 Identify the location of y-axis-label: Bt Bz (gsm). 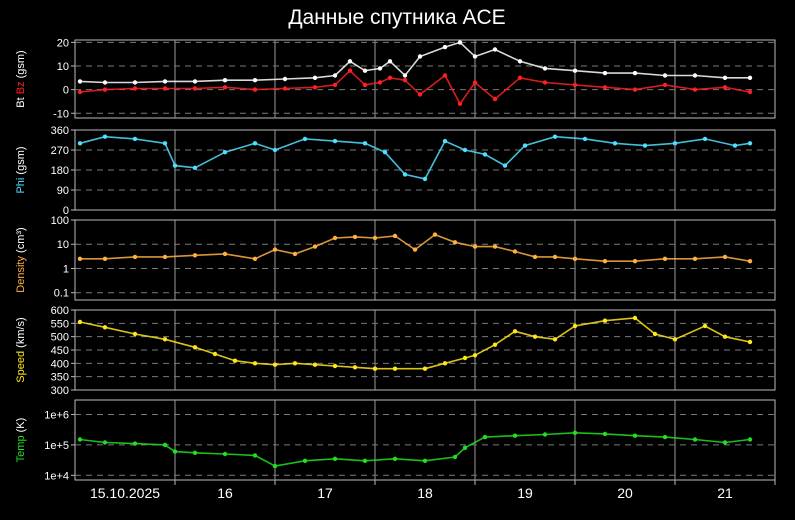
(21, 78).